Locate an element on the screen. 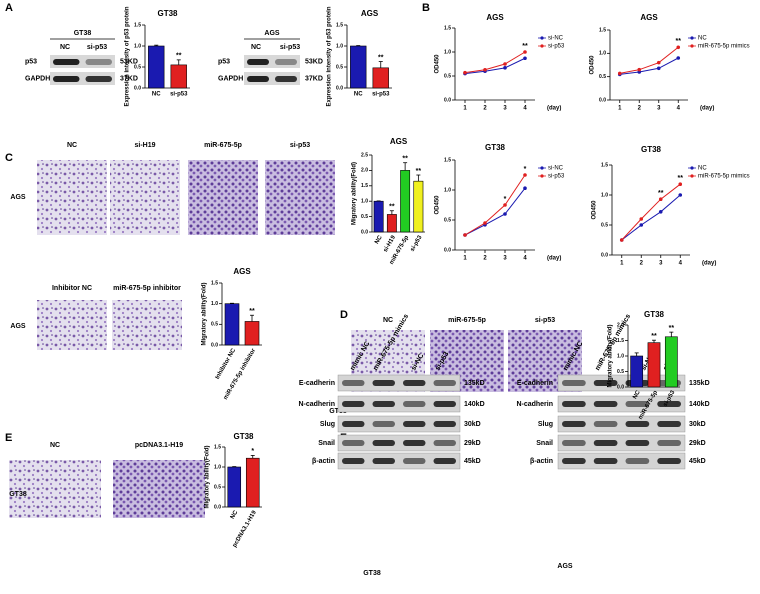 This screenshot has width=760, height=594. panel-letter: C is located at coordinates (9, 158).